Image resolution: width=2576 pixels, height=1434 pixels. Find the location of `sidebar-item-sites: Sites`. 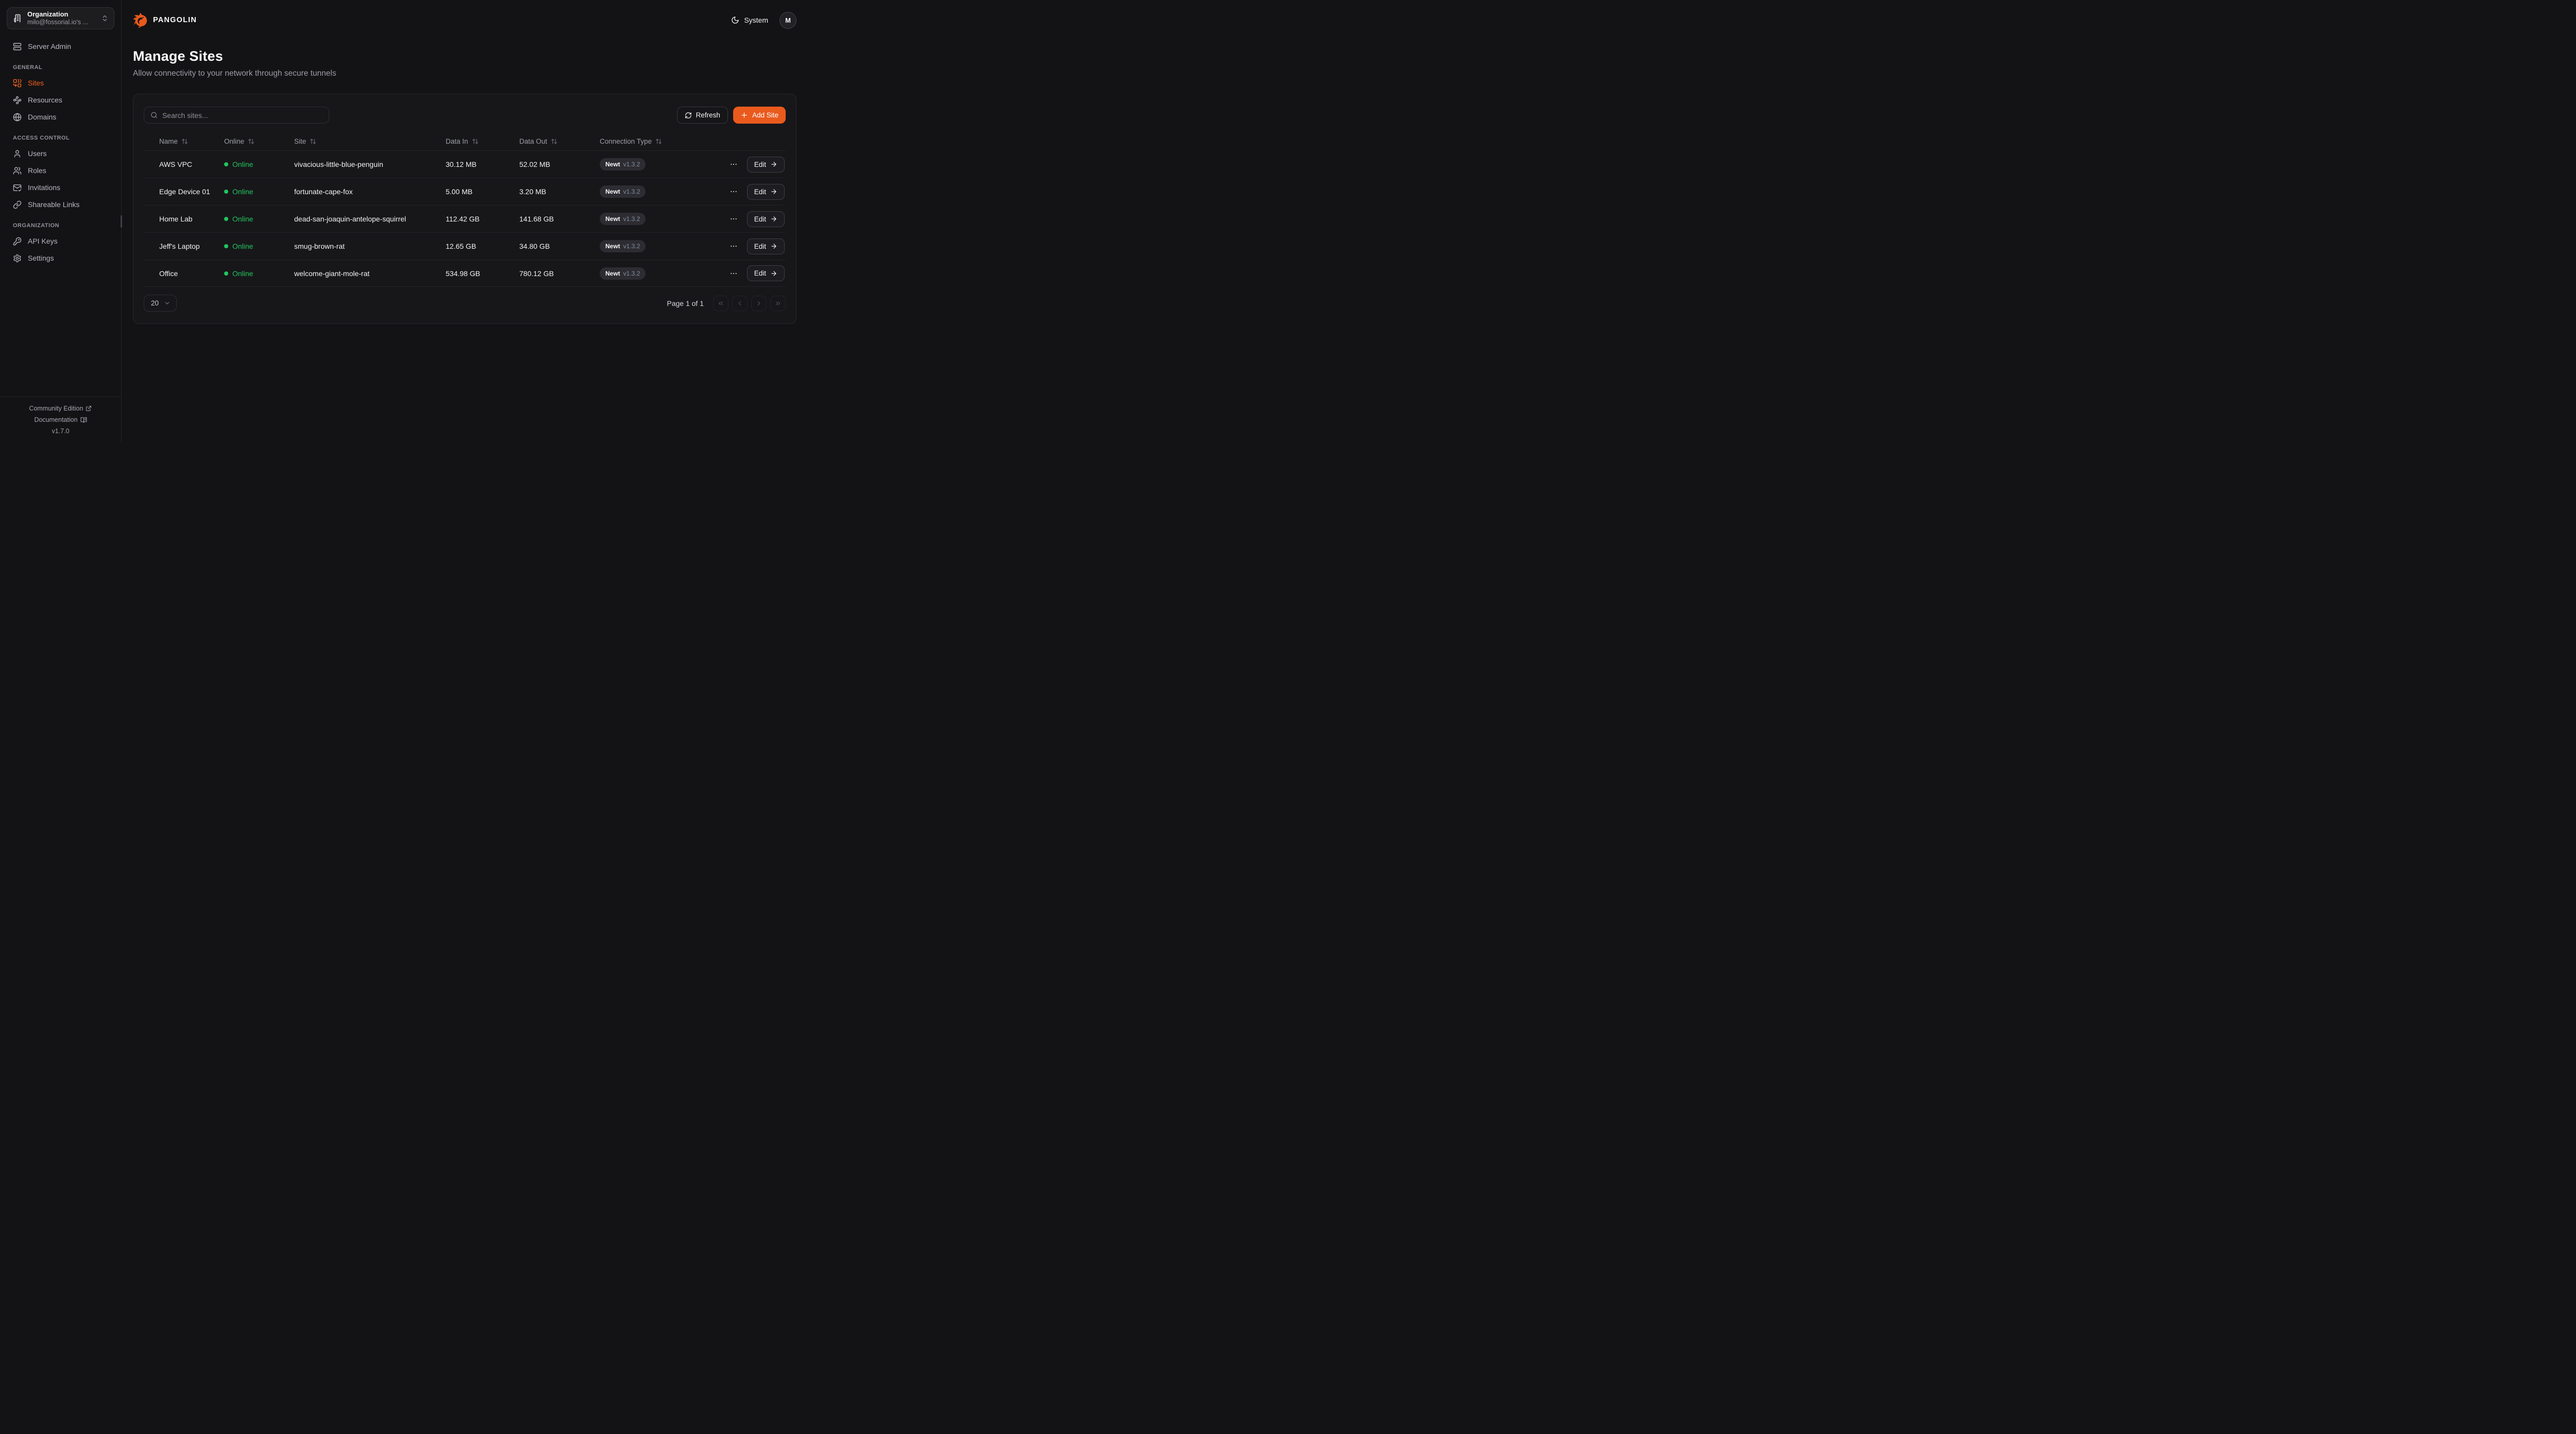

sidebar-item-sites: Sites is located at coordinates (60, 83).